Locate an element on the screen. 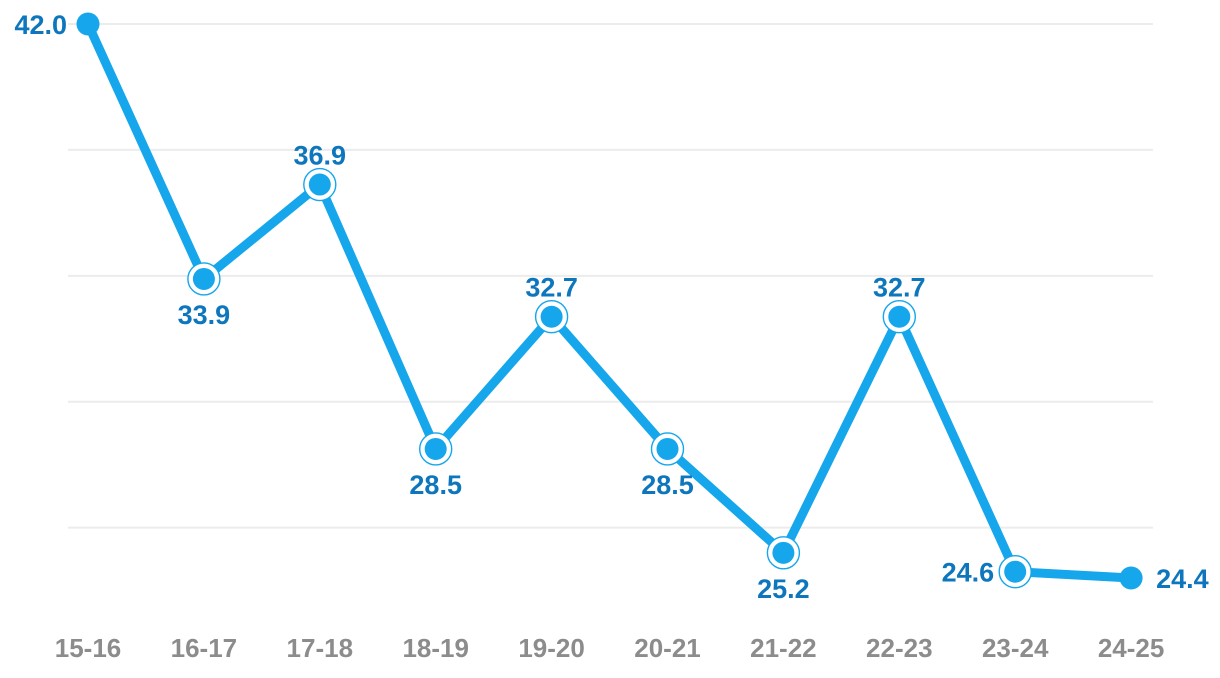 Image resolution: width=1220 pixels, height=678 pixels. x-tick-label: 18-19 is located at coordinates (435, 648).